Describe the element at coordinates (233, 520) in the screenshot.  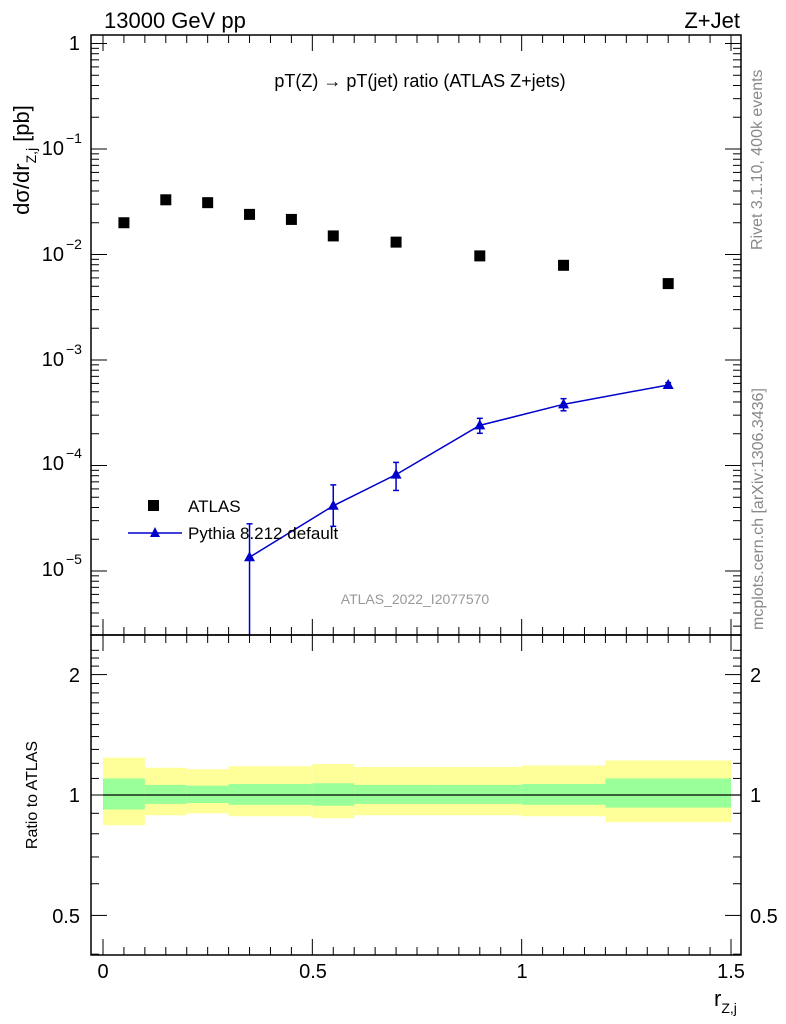
I see `legend: ATLAS Pythia 8.212 default` at that location.